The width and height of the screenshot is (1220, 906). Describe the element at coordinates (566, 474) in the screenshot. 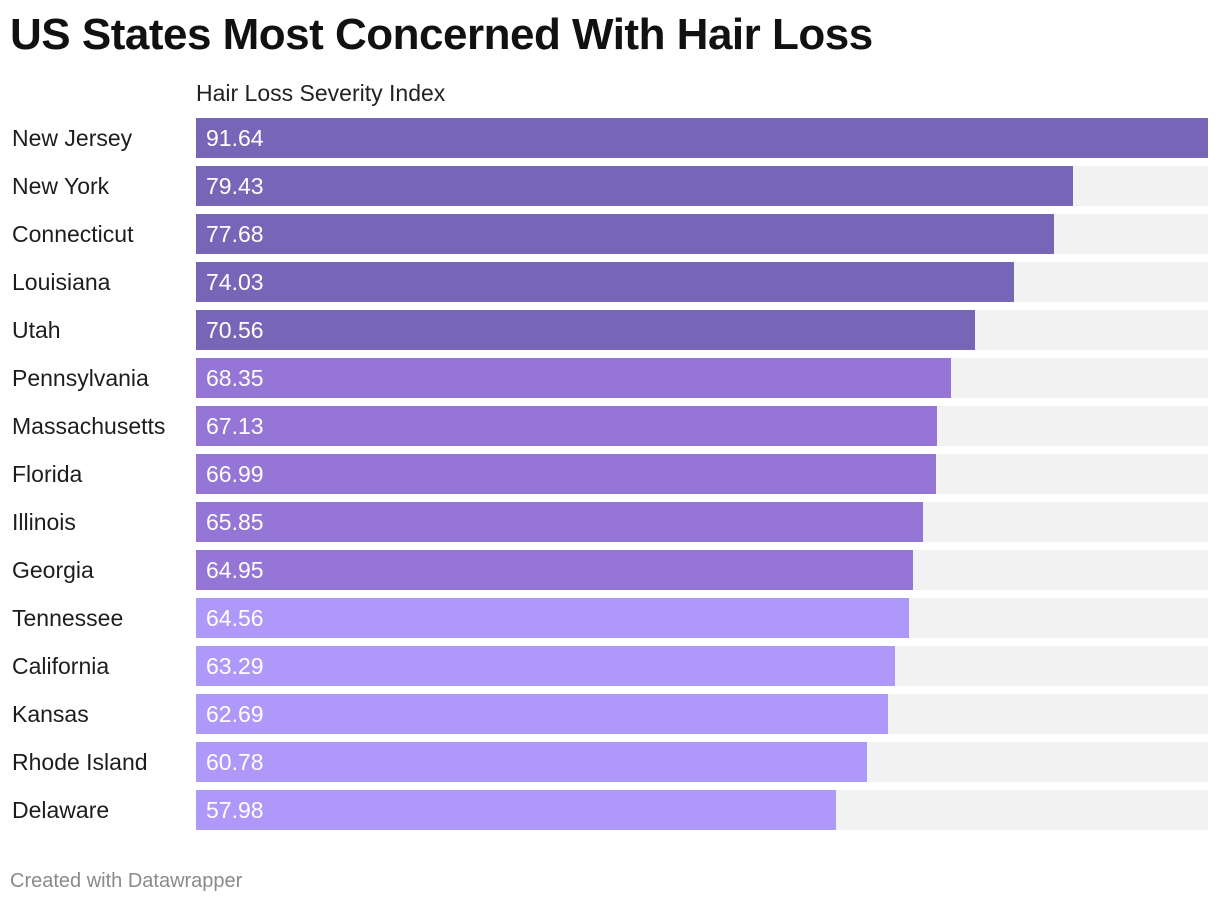

I see `bar: 66.99` at that location.